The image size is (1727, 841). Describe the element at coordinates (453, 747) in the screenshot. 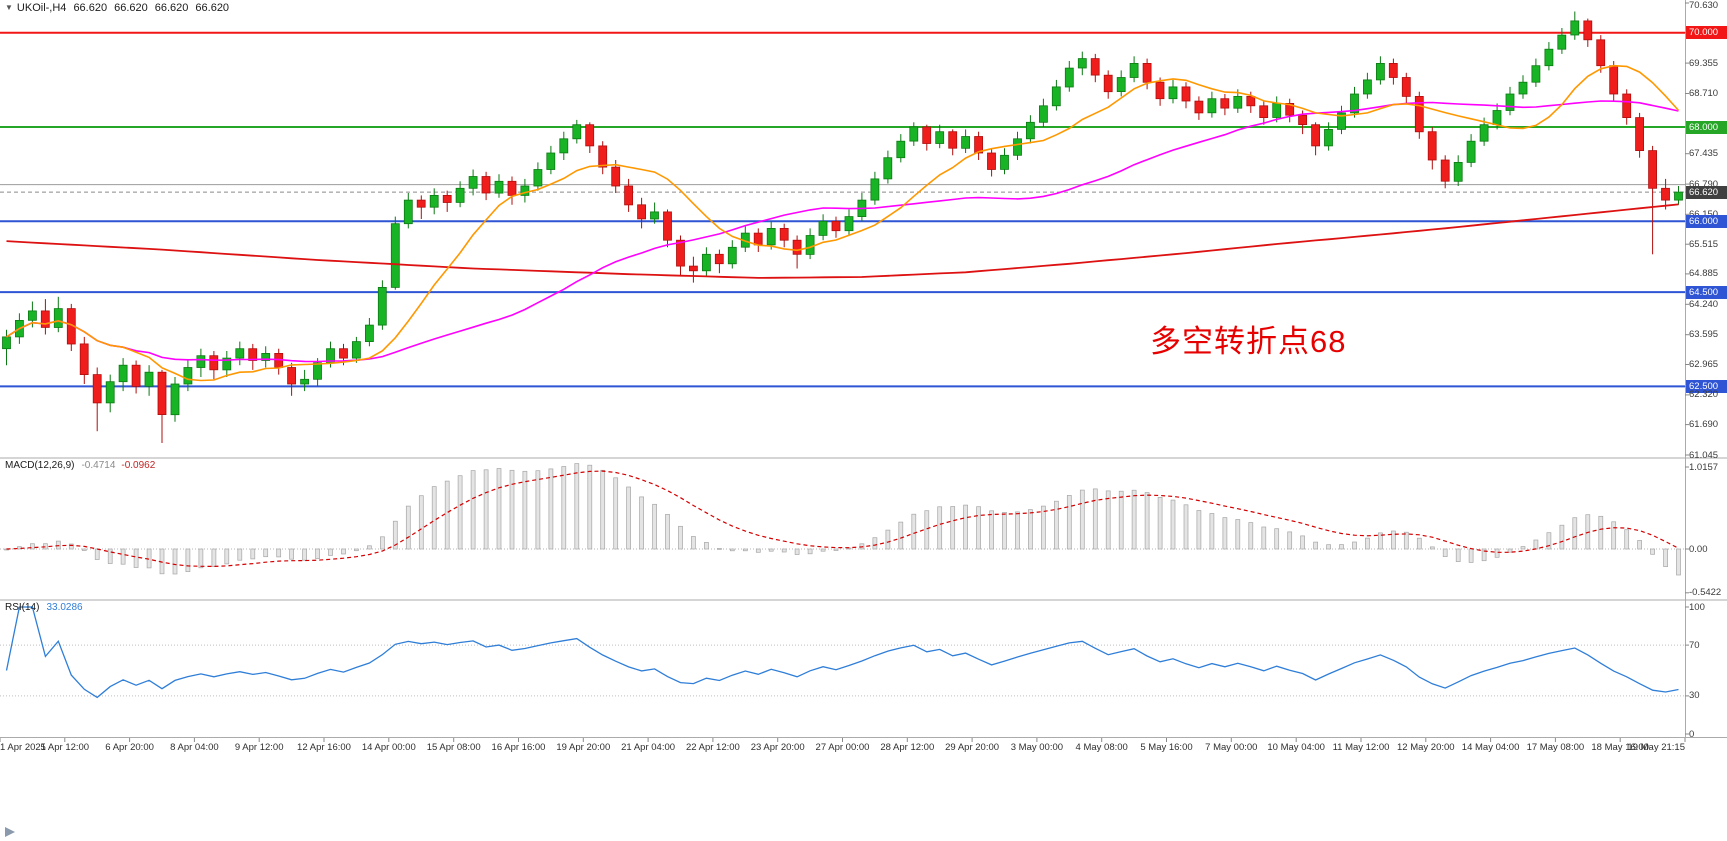

I see `time-axis-label: 15 Apr 08:00` at that location.